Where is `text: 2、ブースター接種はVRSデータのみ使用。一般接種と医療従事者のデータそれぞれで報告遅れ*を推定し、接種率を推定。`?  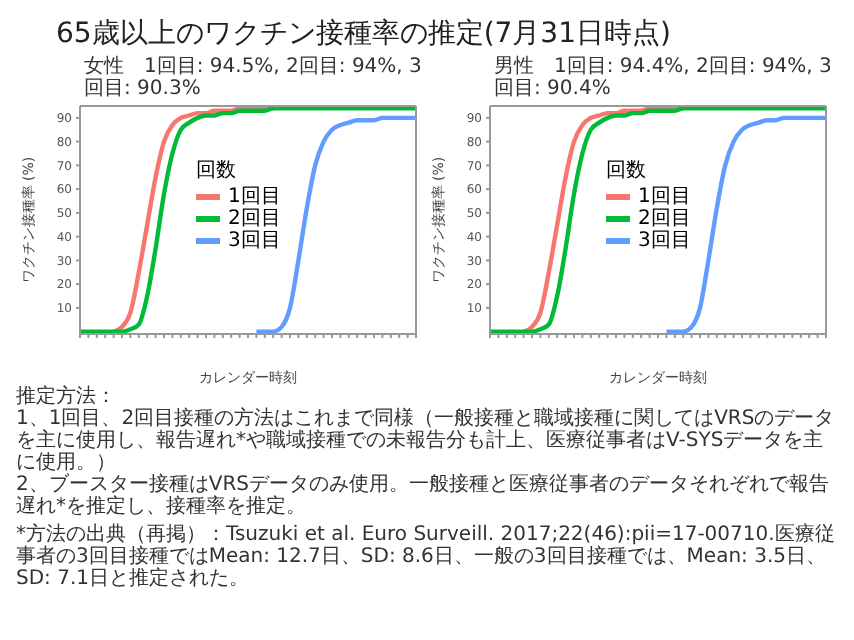 text: 2、ブースター接種はVRSデータのみ使用。一般接種と医療従事者のデータそれぞれで報告遅れ*を推定し、接種率を推定。 is located at coordinates (423, 496).